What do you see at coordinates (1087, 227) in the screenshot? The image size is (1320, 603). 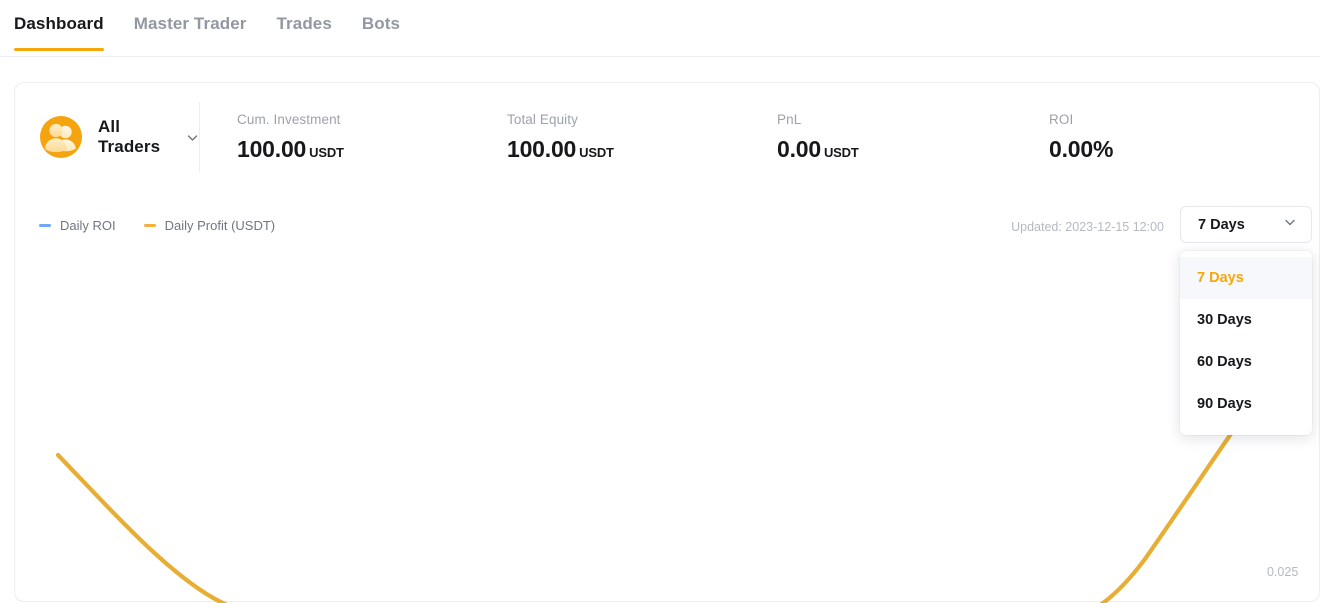 I see `updated-timestamp: Updated: 2023-12-15 12:00` at bounding box center [1087, 227].